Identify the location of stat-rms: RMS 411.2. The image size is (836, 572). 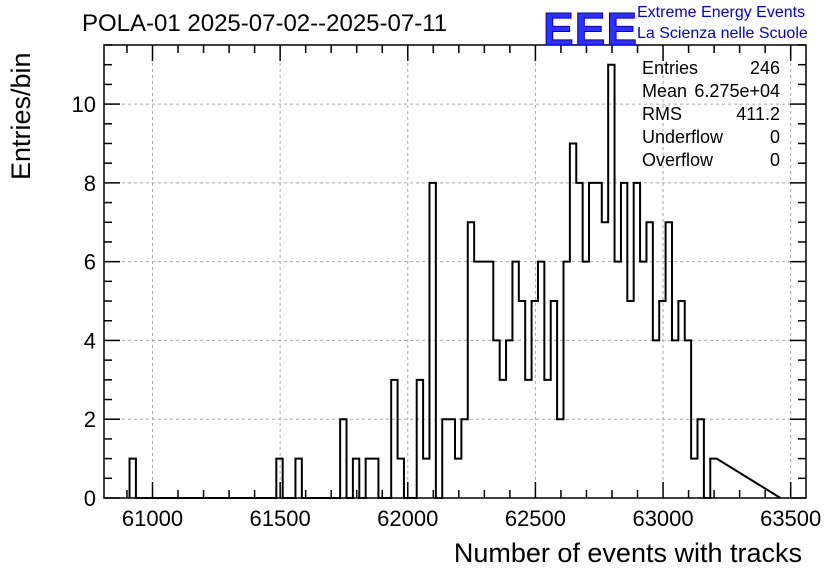
(711, 115).